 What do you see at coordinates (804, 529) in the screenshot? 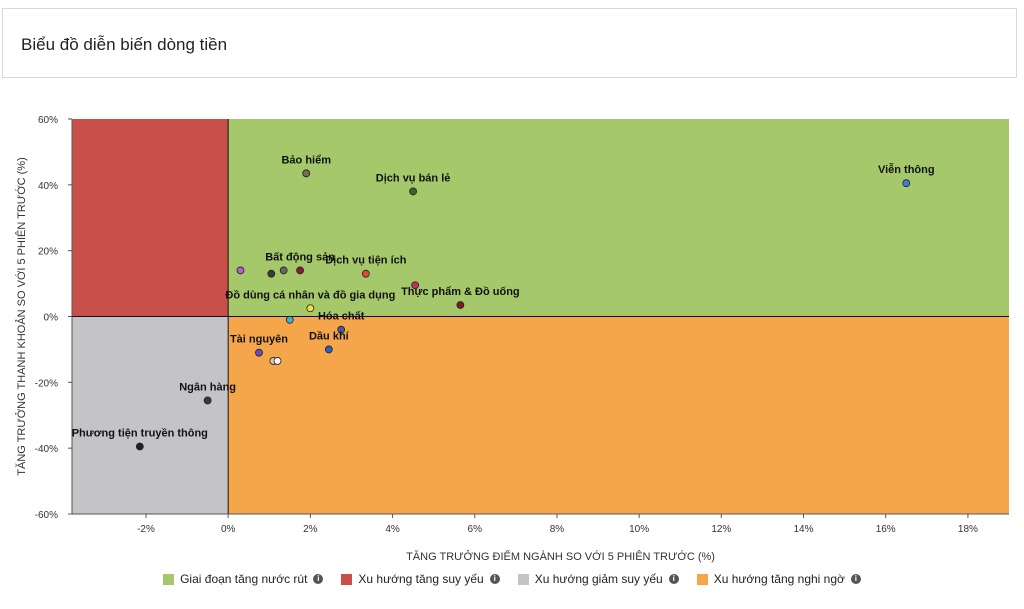
I see `x-tick-label: 14%` at bounding box center [804, 529].